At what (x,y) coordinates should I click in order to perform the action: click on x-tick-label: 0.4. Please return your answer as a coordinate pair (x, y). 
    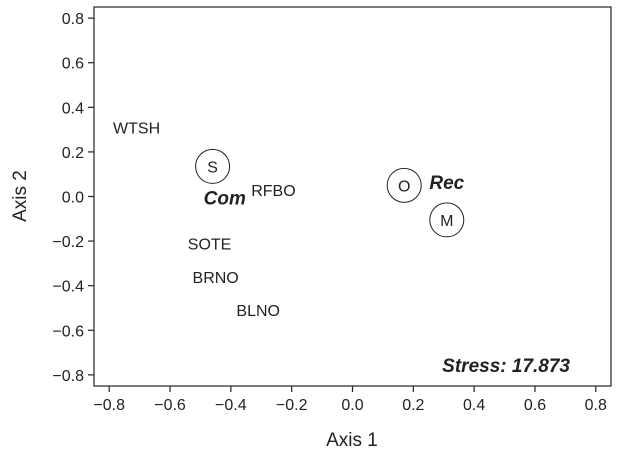
    Looking at the image, I should click on (474, 405).